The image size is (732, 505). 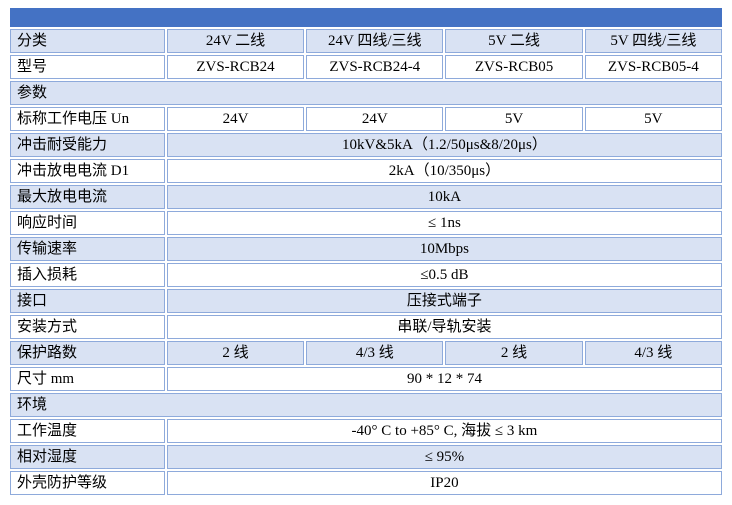 I want to click on operating-temperature-cell-1: -40° C to +85° C, 海拔 ≤ 3 km, so click(x=444, y=431).